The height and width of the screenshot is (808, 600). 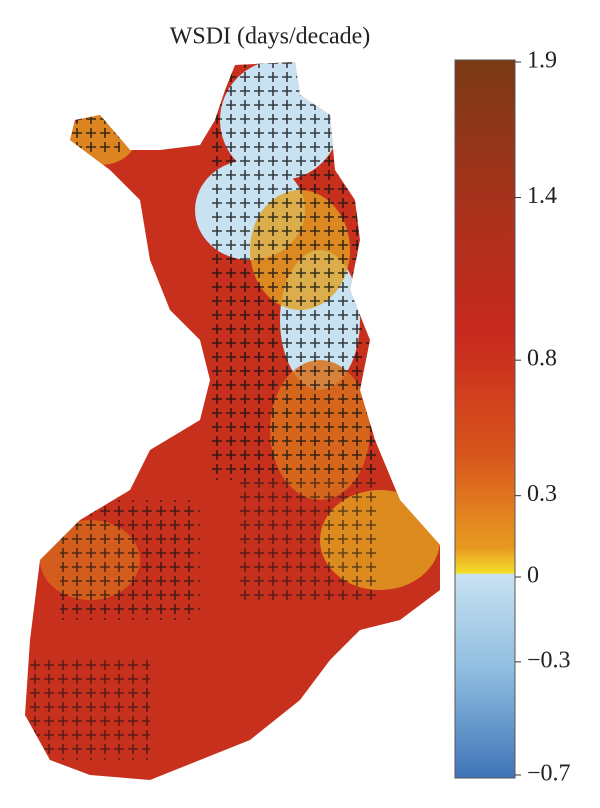 I want to click on colorbar-tick-label: −0.7, so click(x=549, y=774).